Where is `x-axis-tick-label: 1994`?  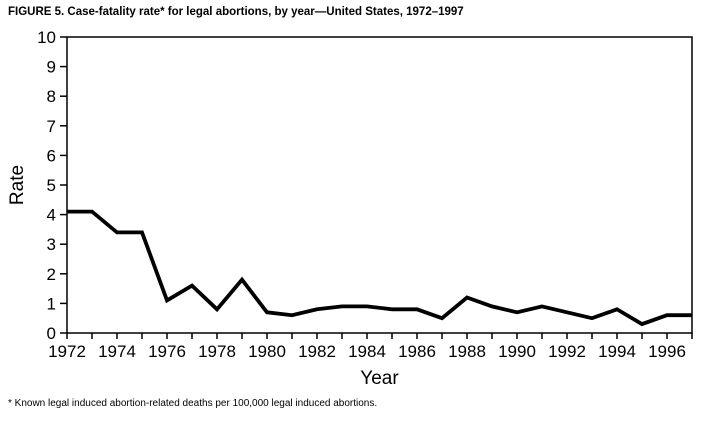
x-axis-tick-label: 1994 is located at coordinates (617, 351).